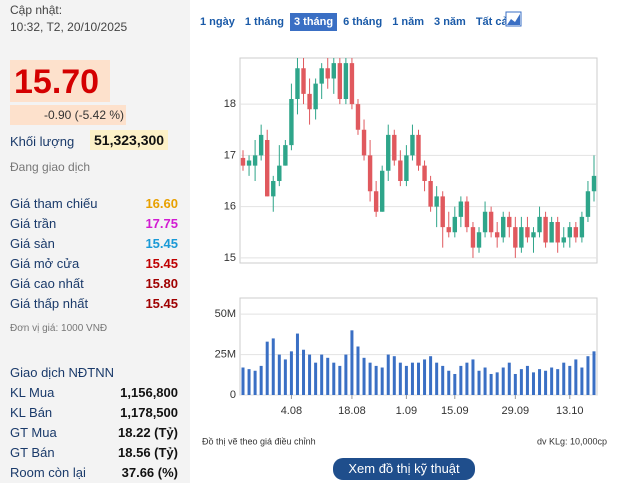  I want to click on foreign-label: Room còn lại, so click(48, 472).